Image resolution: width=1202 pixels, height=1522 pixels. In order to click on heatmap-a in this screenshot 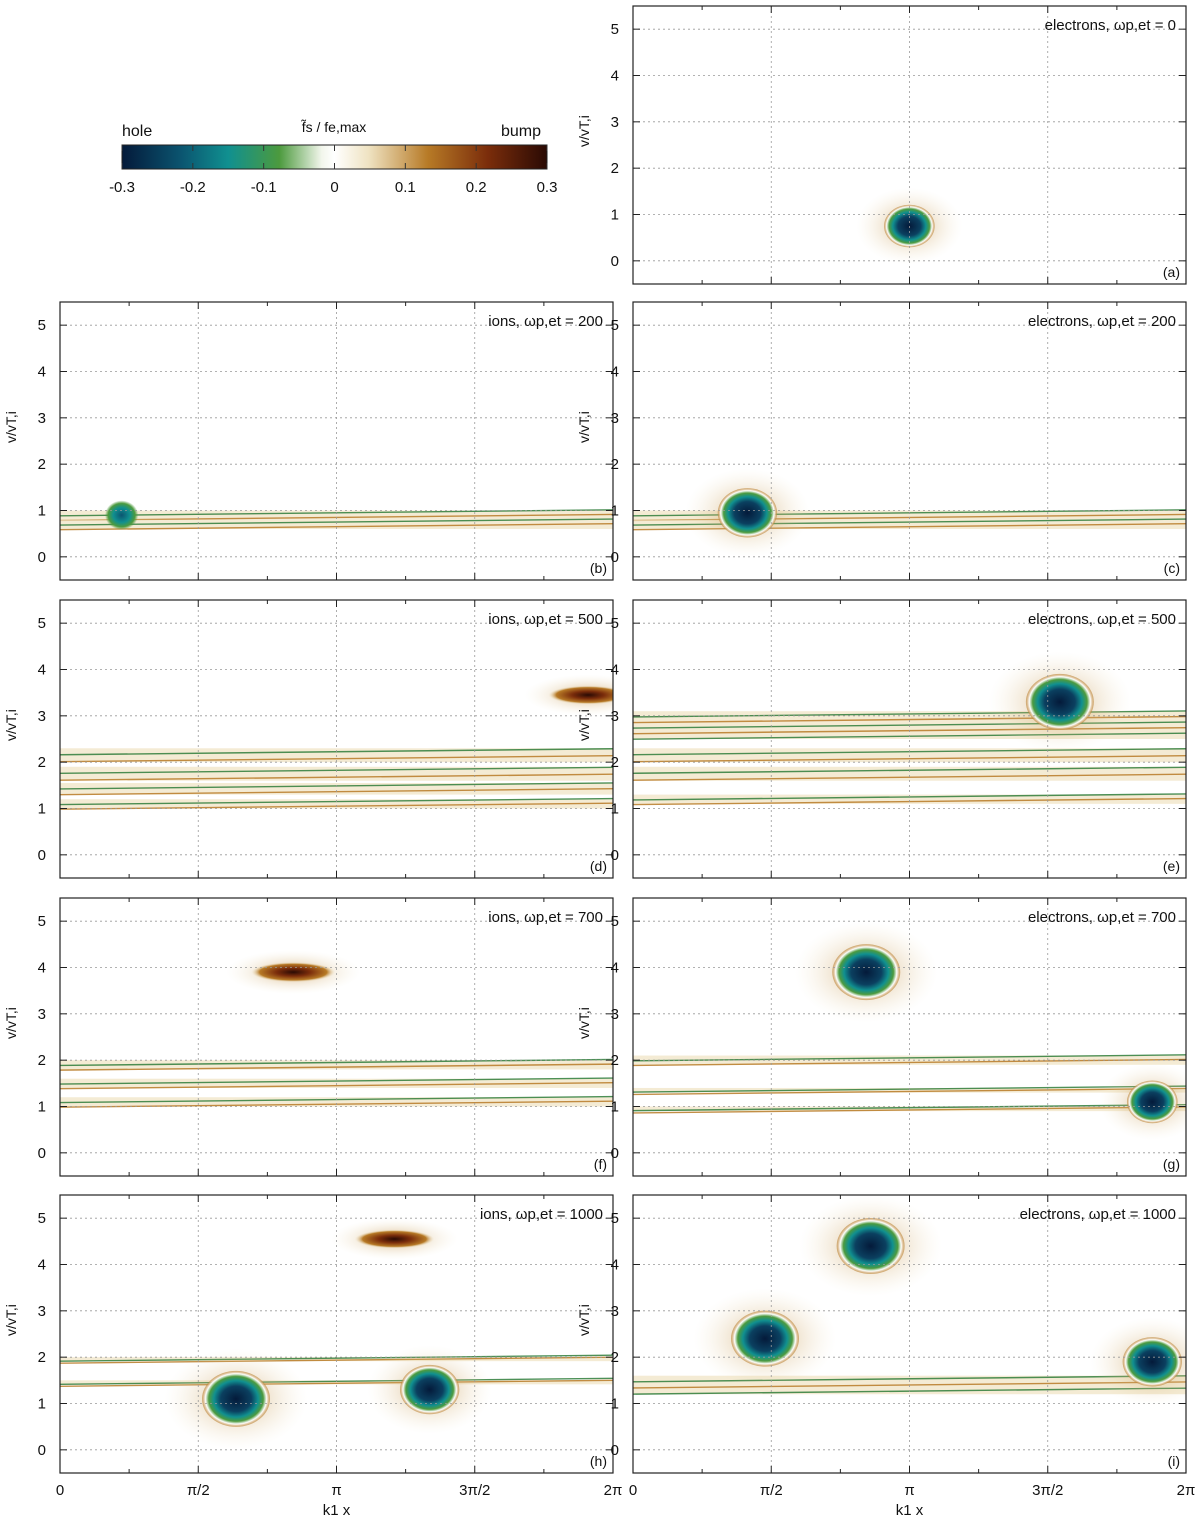, I will do `click(909, 145)`.